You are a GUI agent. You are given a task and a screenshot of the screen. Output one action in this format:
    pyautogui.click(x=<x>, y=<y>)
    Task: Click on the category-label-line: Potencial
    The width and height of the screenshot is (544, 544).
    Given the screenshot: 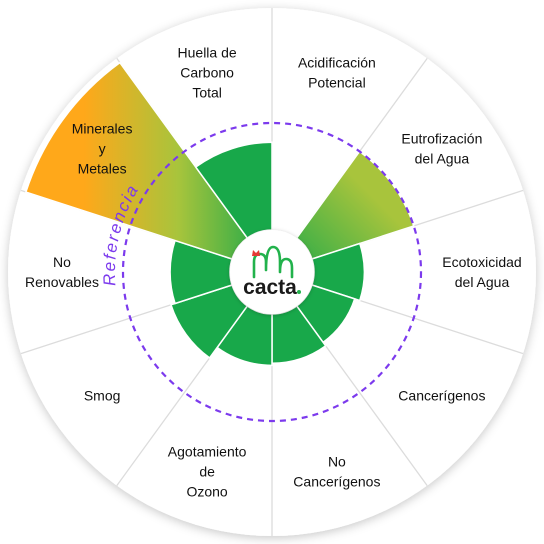 What is the action you would take?
    pyautogui.click(x=337, y=82)
    